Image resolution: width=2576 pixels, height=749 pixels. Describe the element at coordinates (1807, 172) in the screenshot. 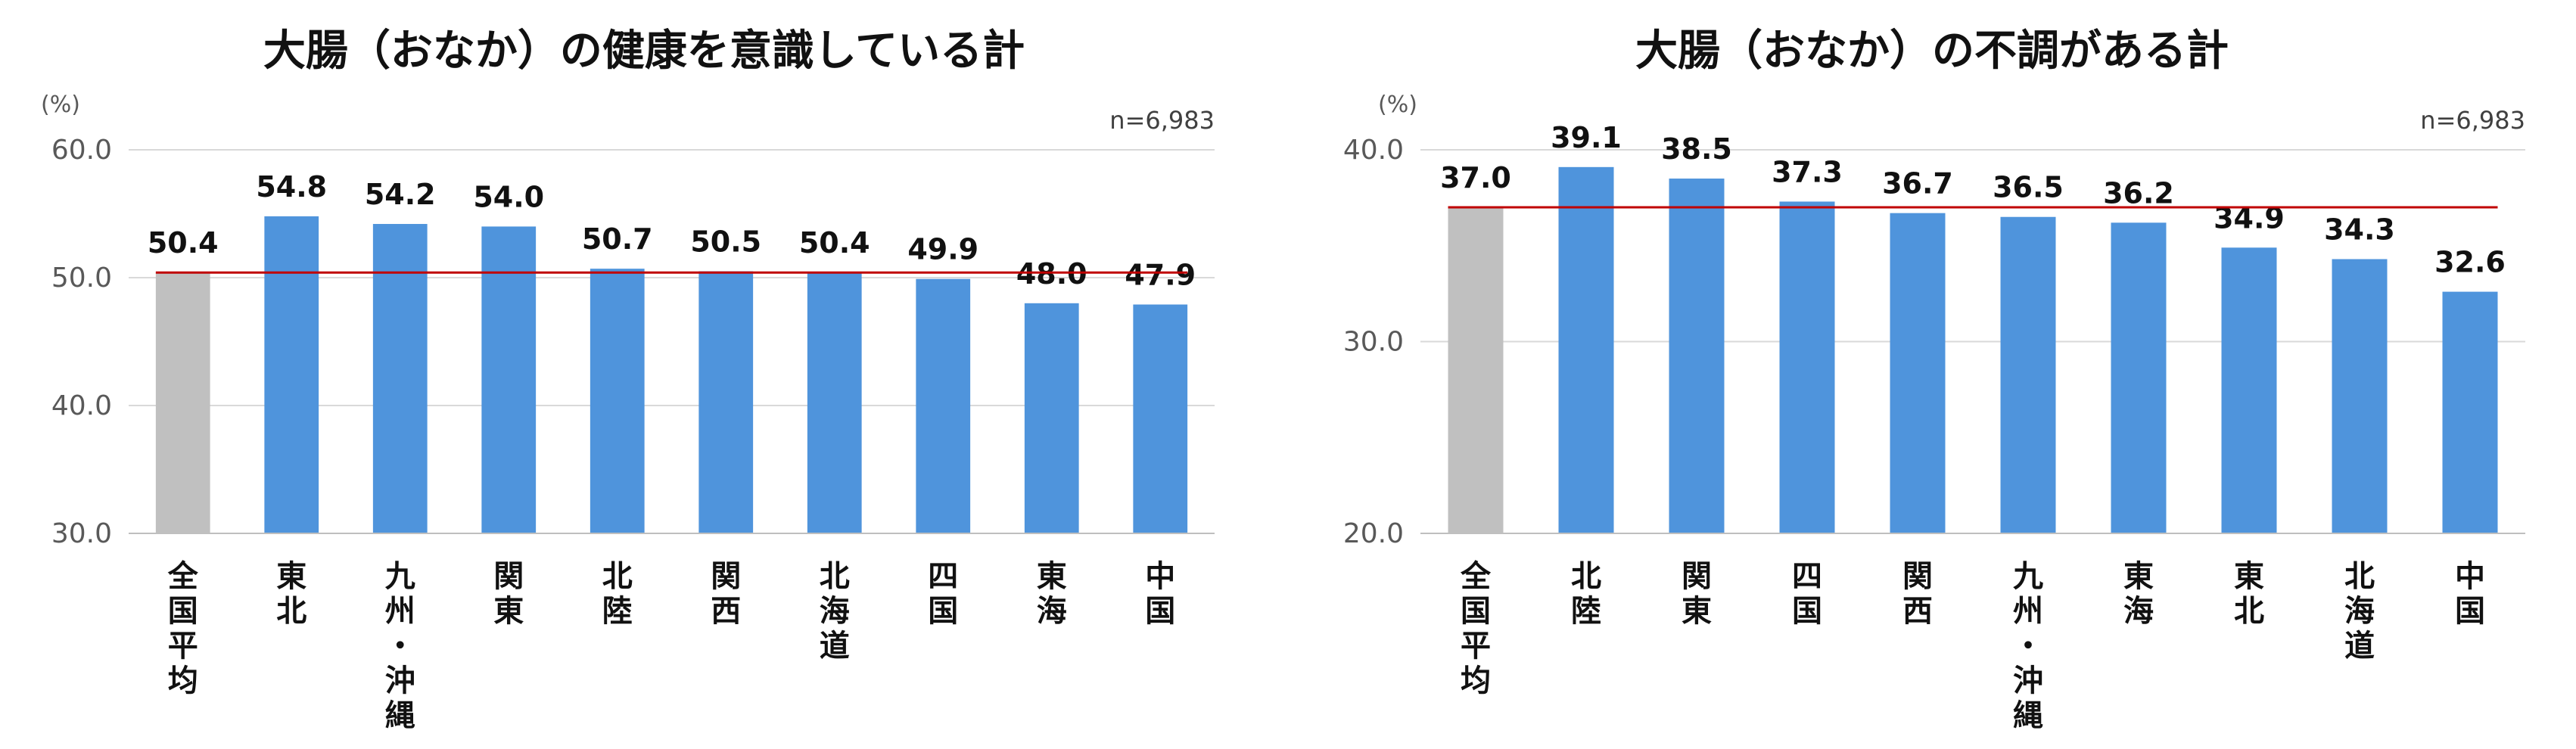

I see `data-label: 37.3` at that location.